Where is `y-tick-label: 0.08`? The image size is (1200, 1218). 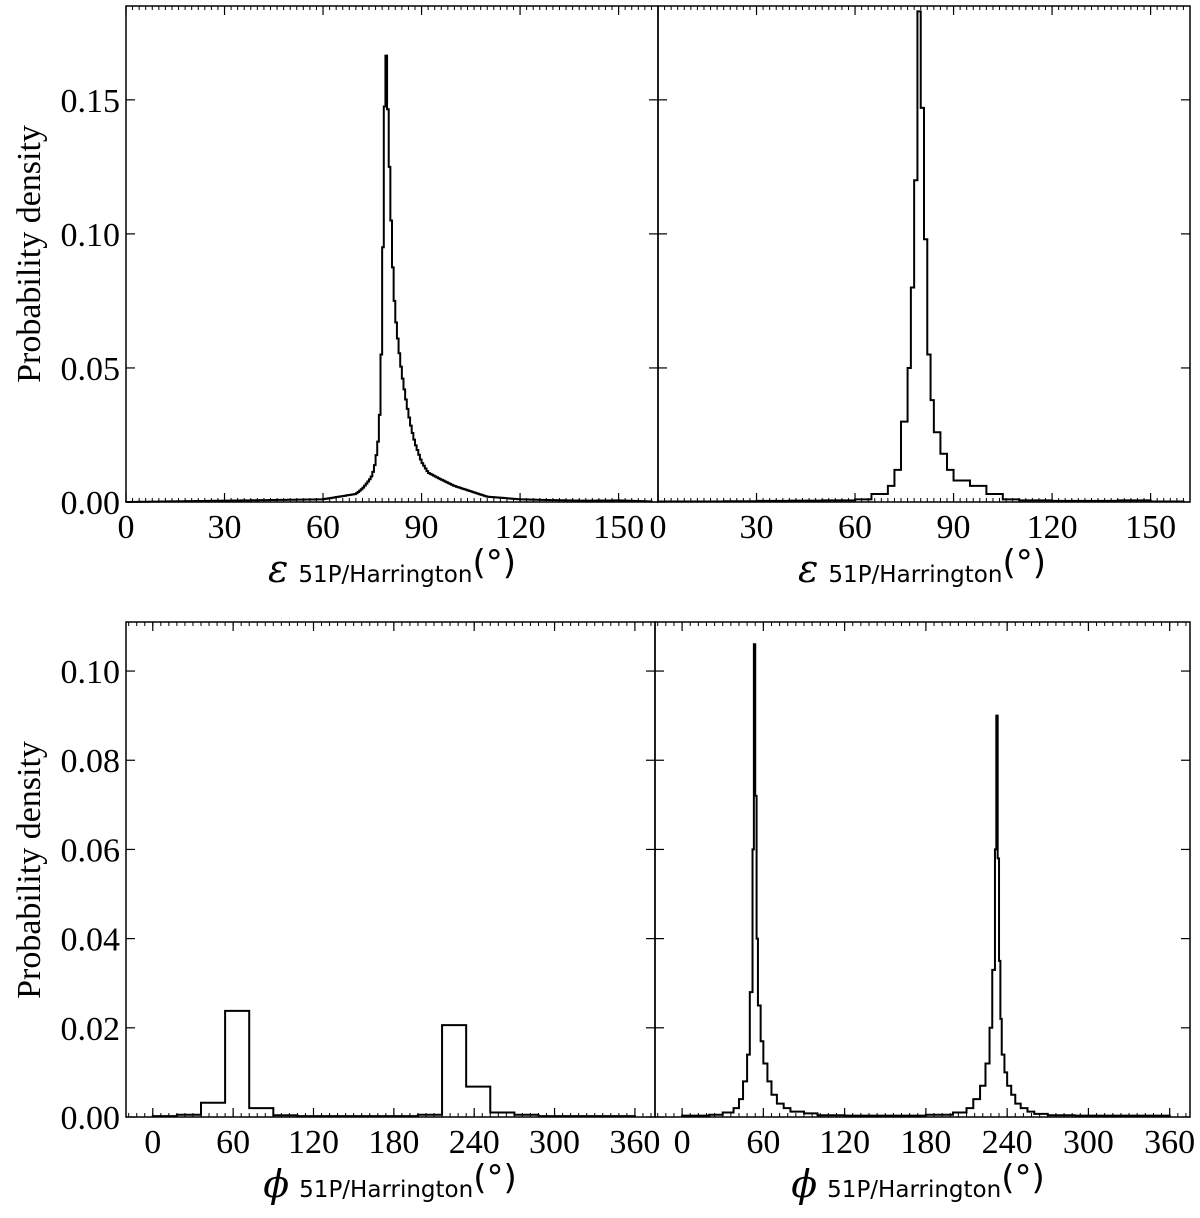 y-tick-label: 0.08 is located at coordinates (91, 761).